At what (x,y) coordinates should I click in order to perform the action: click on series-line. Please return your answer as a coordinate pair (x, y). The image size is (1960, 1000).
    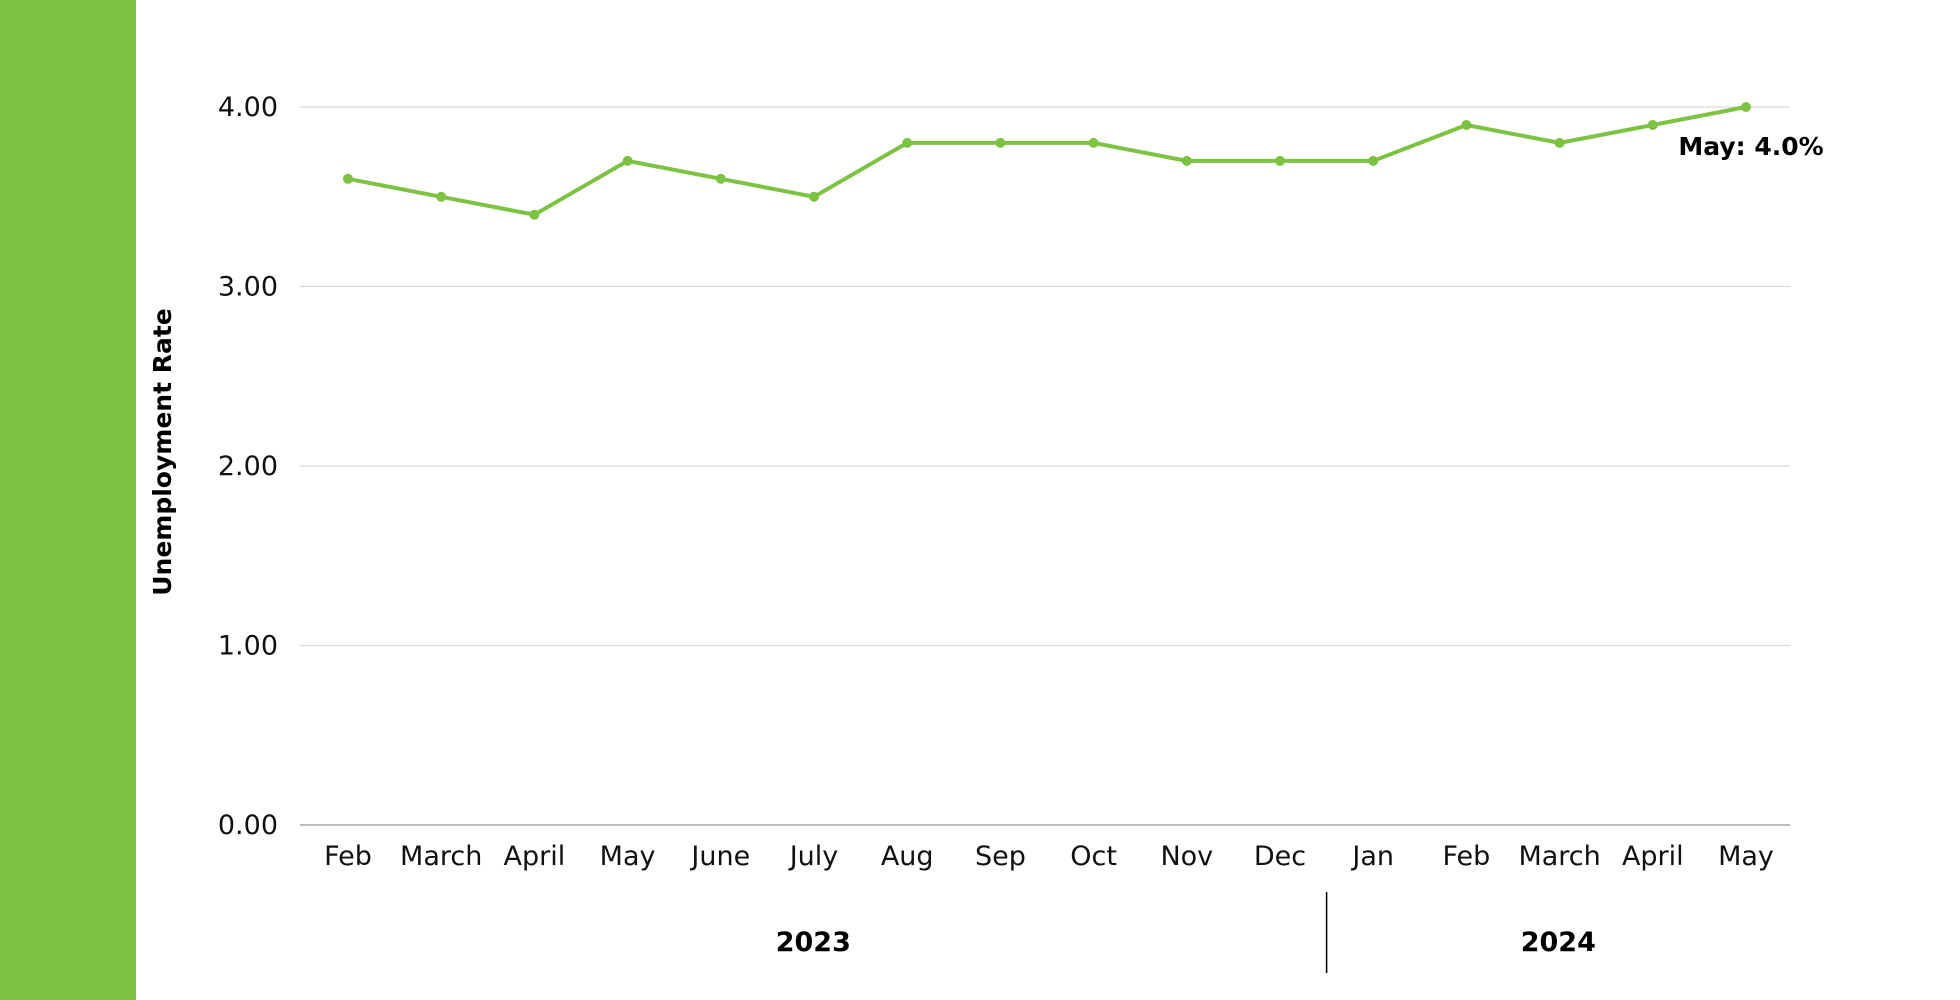
    Looking at the image, I should click on (1047, 161).